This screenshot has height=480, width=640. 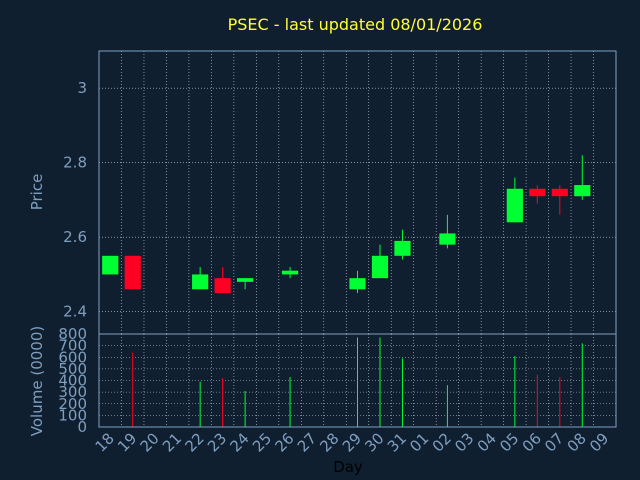 I want to click on volume-tick-label: 300, so click(x=72, y=392).